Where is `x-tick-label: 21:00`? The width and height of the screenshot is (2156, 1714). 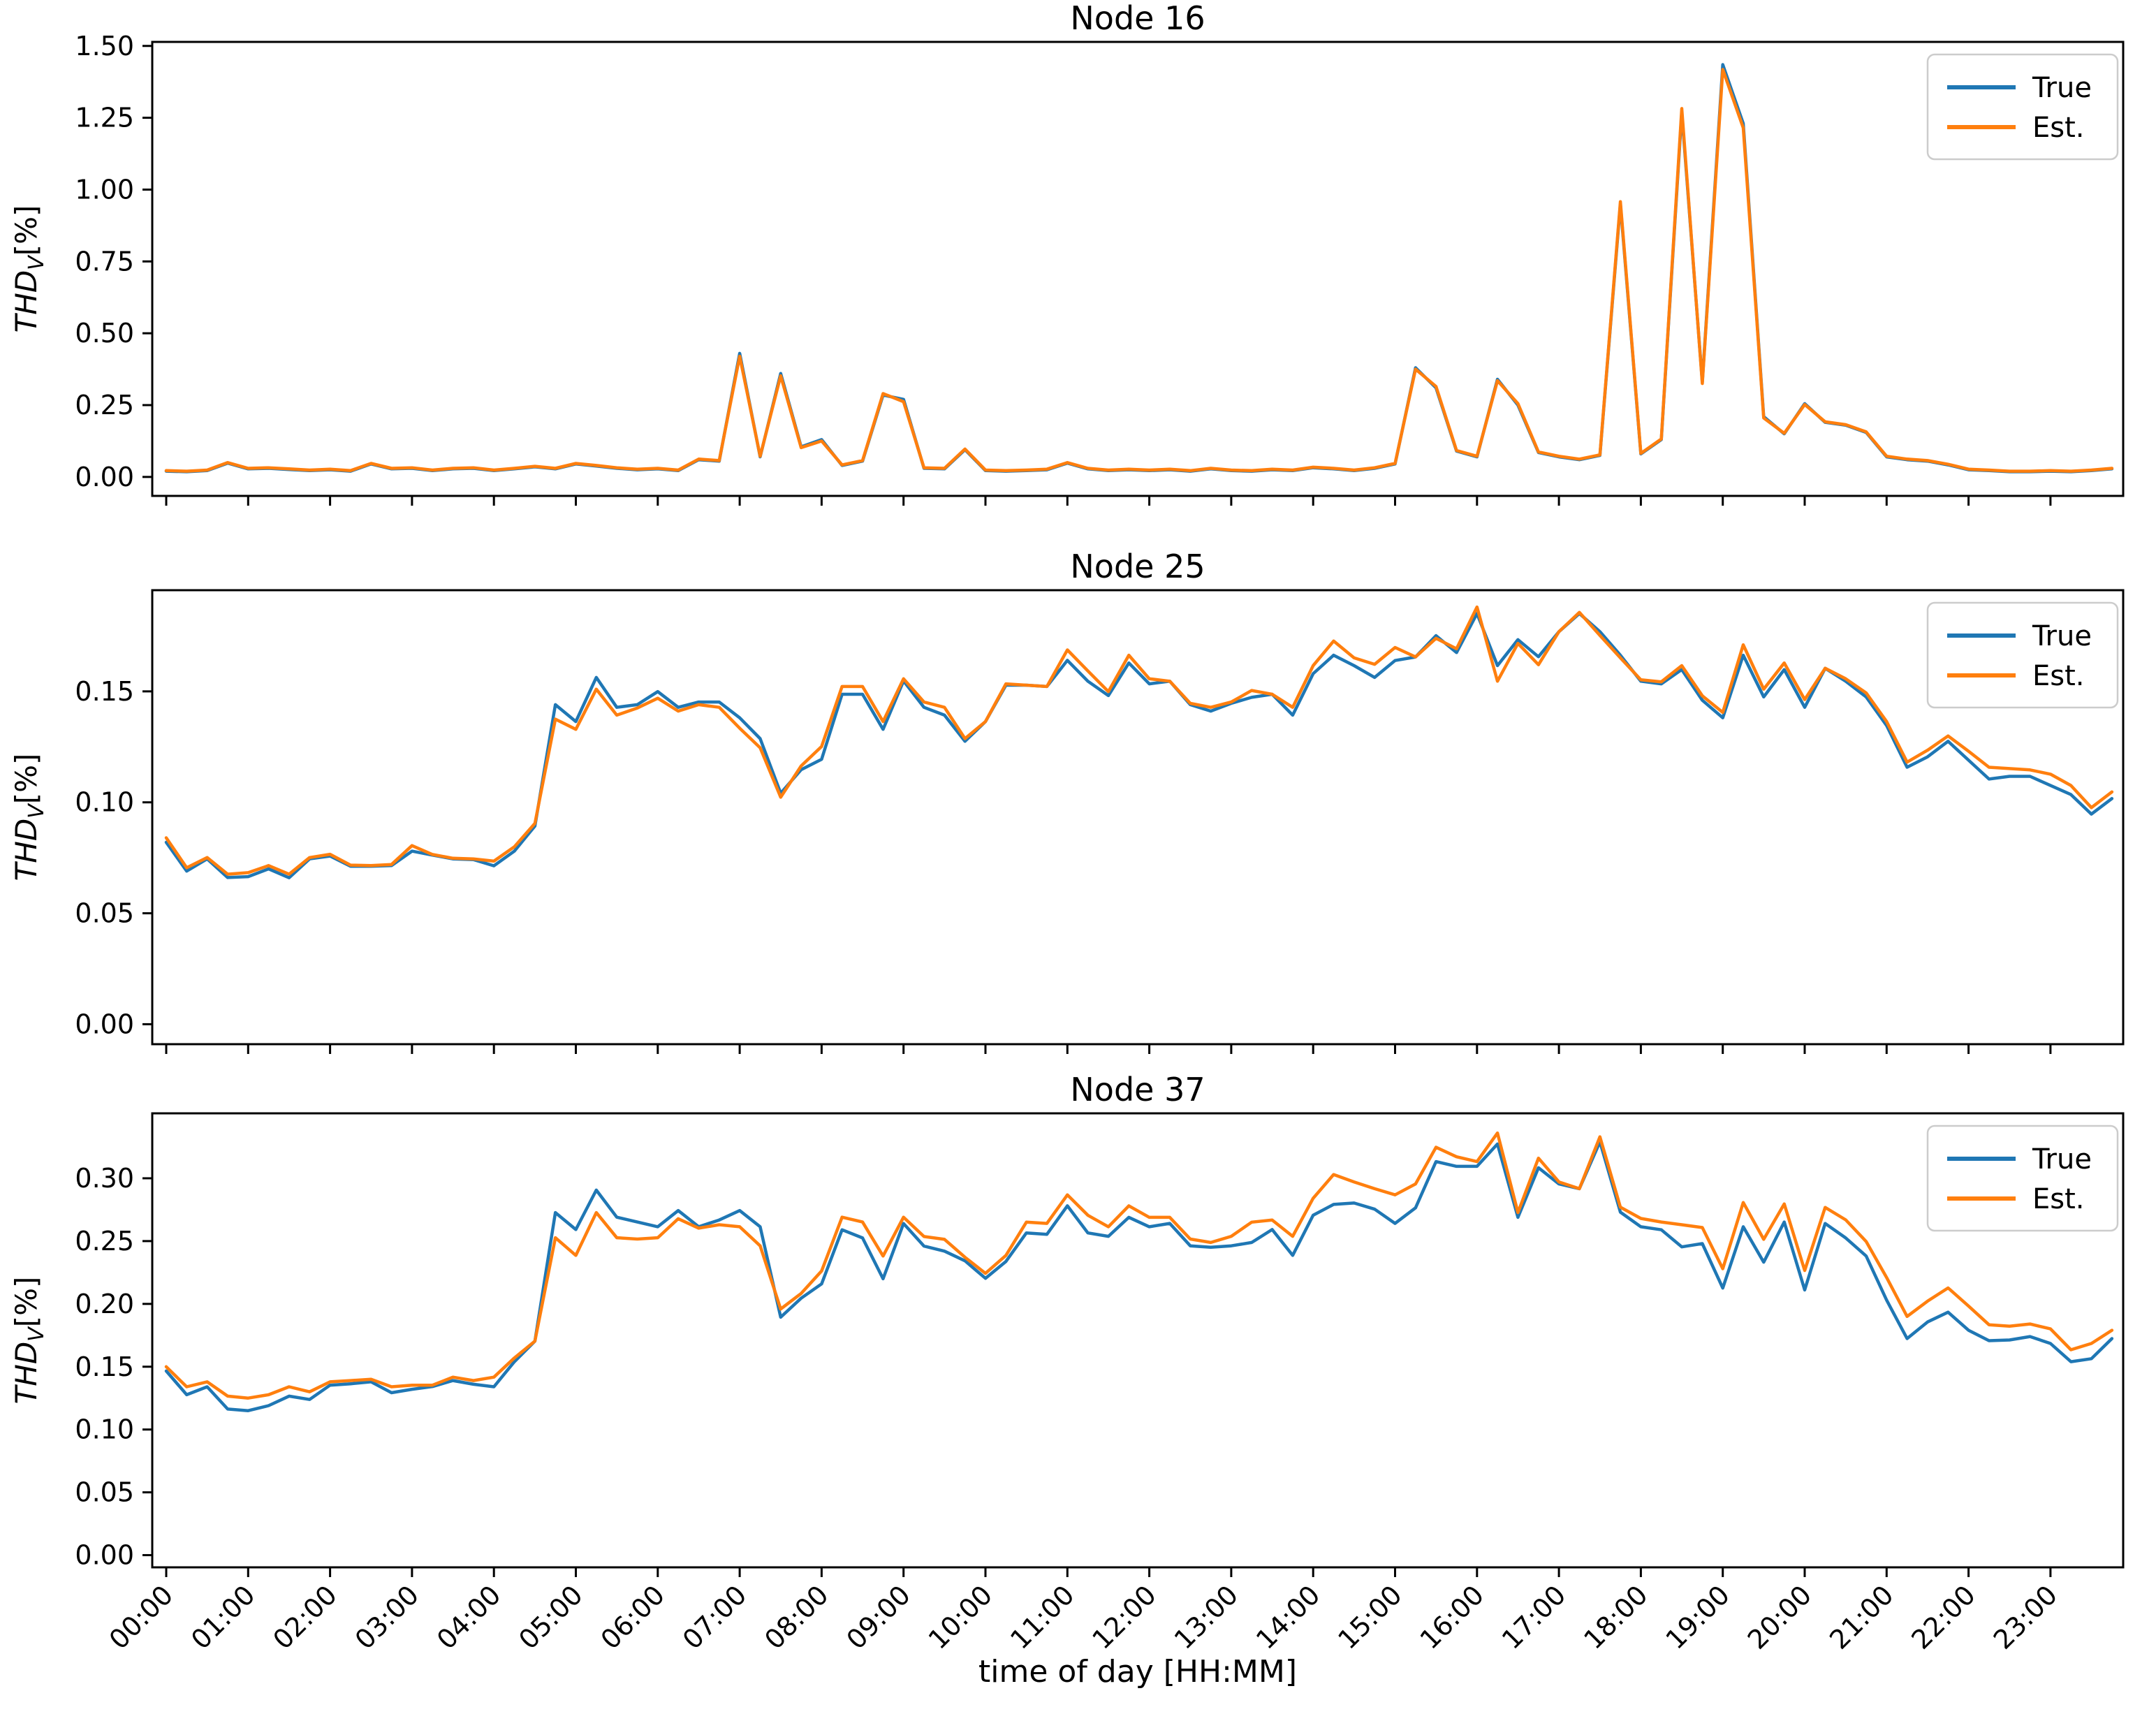 x-tick-label: 21:00 is located at coordinates (1862, 1617).